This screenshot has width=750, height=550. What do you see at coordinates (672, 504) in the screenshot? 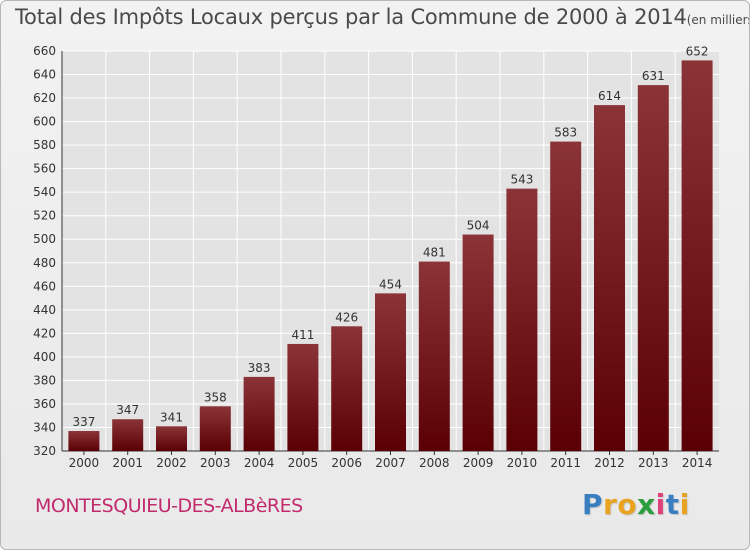
I see `logo-letter-5: t` at bounding box center [672, 504].